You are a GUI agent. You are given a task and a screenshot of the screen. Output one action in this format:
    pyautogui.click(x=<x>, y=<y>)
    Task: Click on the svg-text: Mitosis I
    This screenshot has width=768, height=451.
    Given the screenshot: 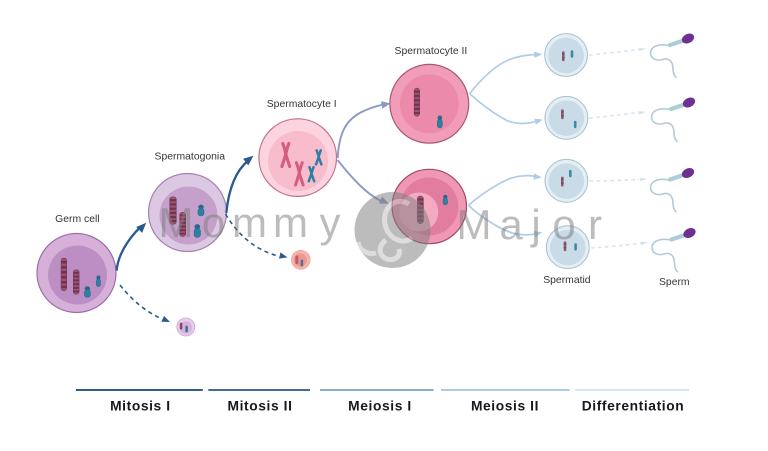 What is the action you would take?
    pyautogui.click(x=140, y=406)
    